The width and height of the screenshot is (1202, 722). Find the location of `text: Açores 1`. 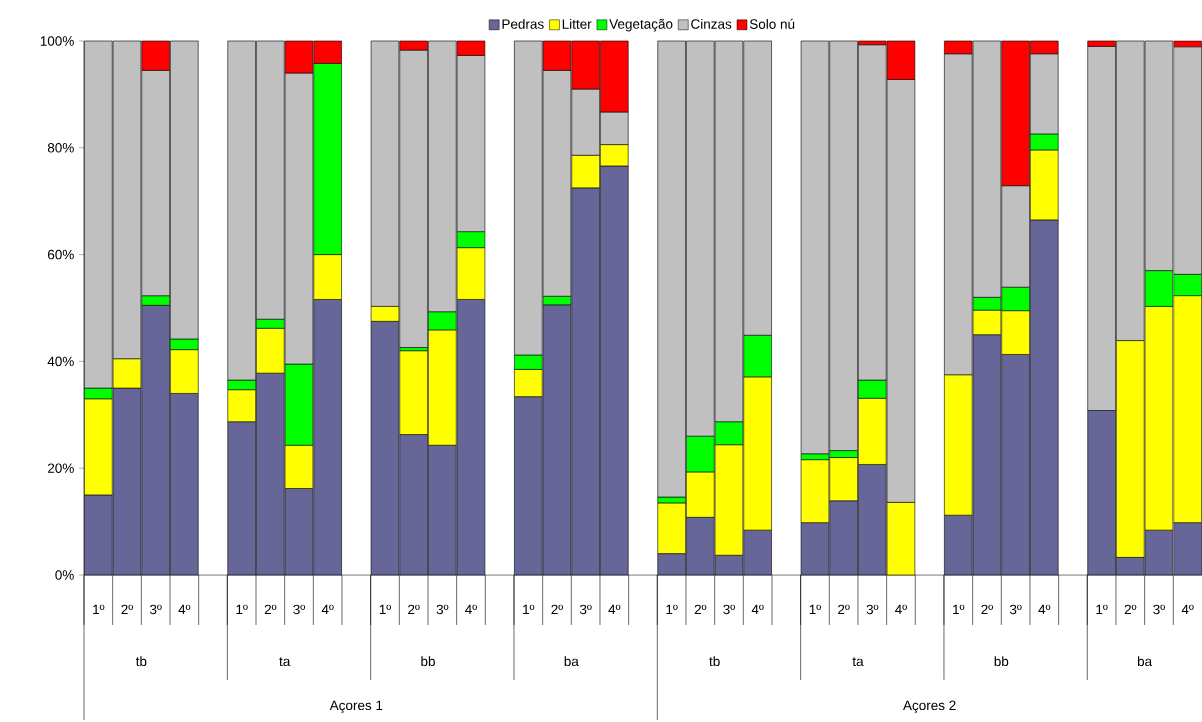

text: Açores 1 is located at coordinates (356, 706).